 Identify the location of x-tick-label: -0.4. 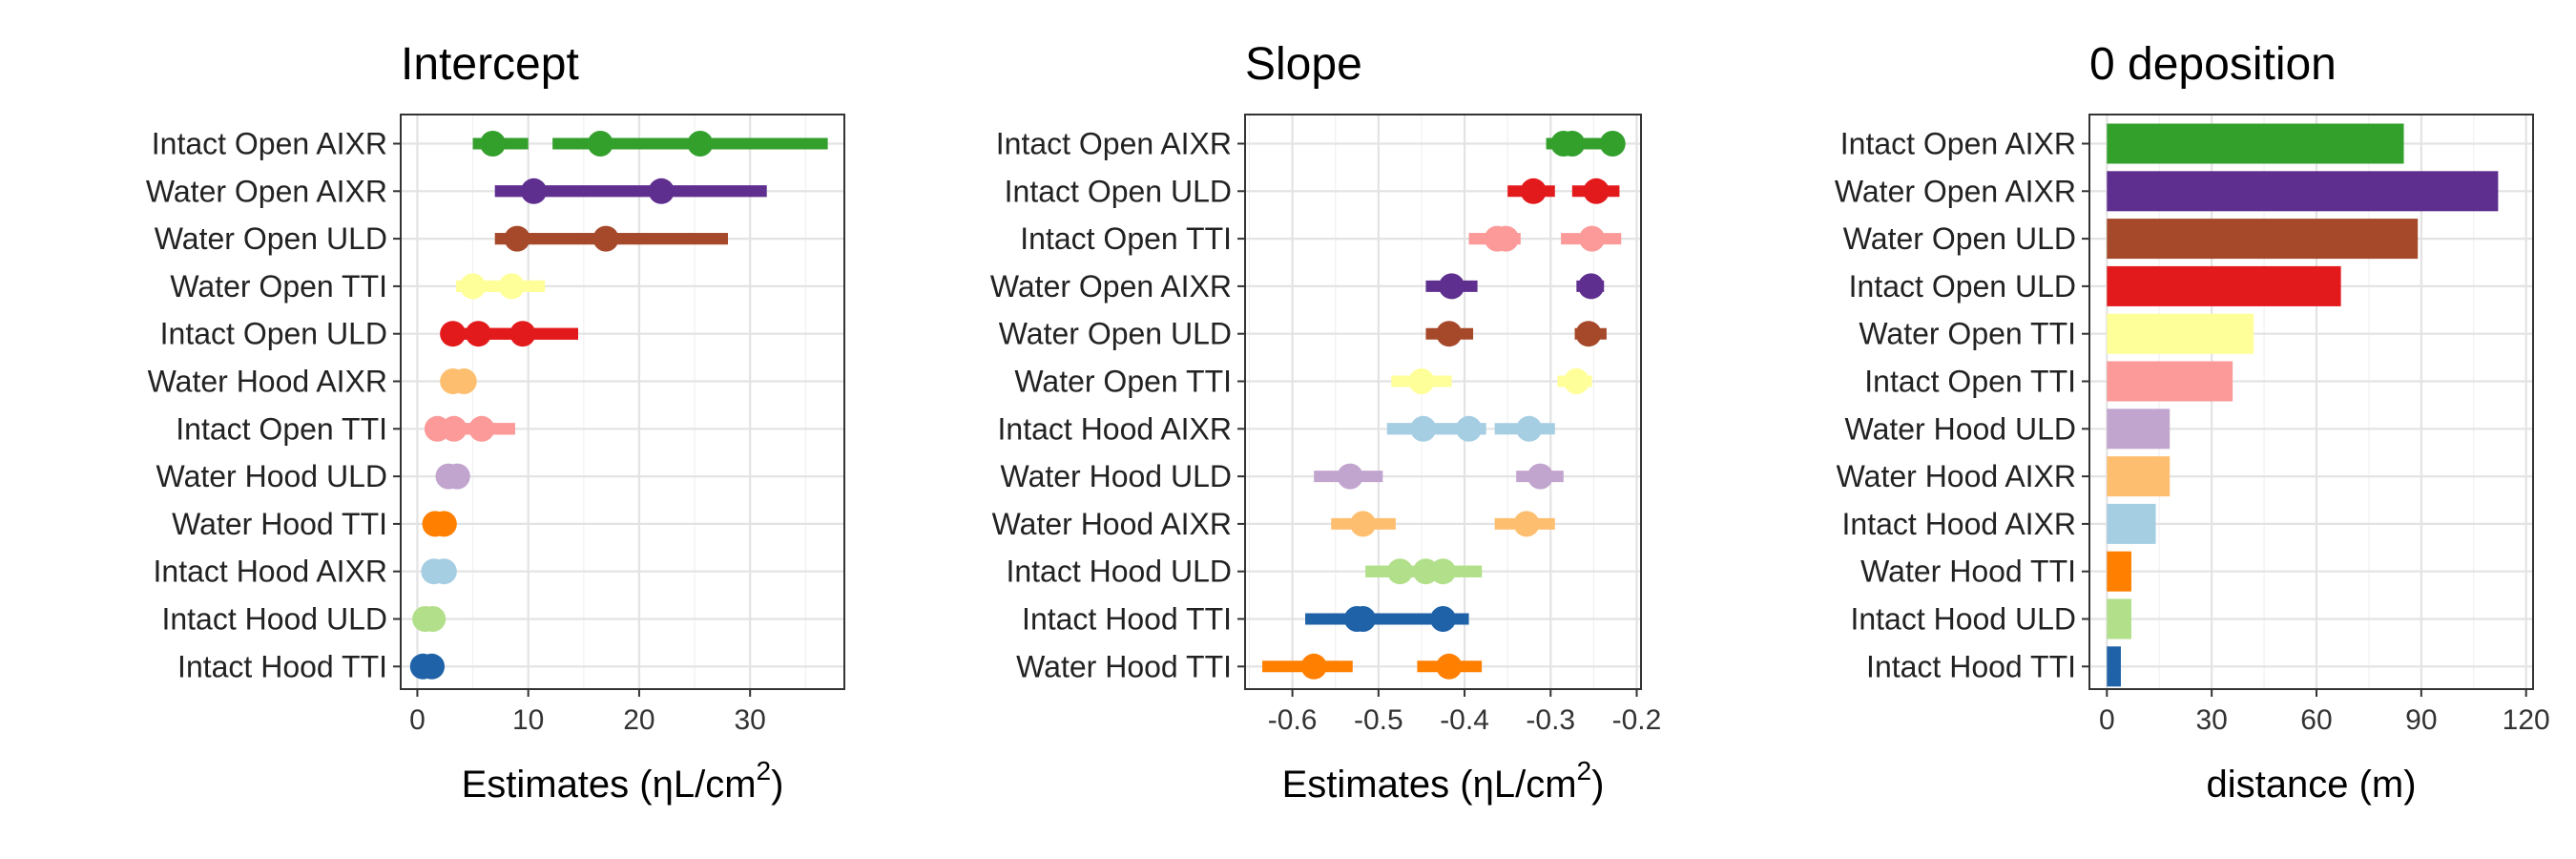
(1464, 720).